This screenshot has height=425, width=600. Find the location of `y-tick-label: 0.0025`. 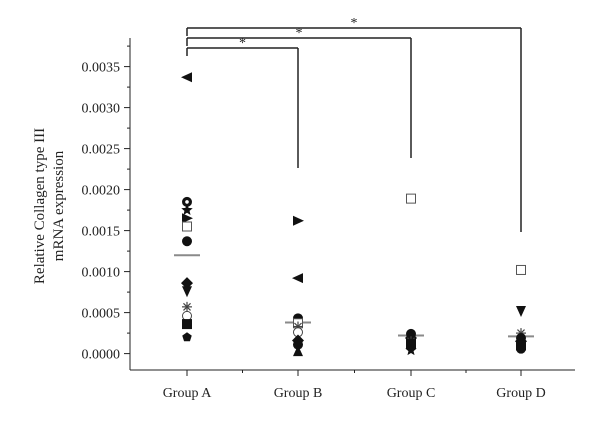

y-tick-label: 0.0025 is located at coordinates (101, 150).